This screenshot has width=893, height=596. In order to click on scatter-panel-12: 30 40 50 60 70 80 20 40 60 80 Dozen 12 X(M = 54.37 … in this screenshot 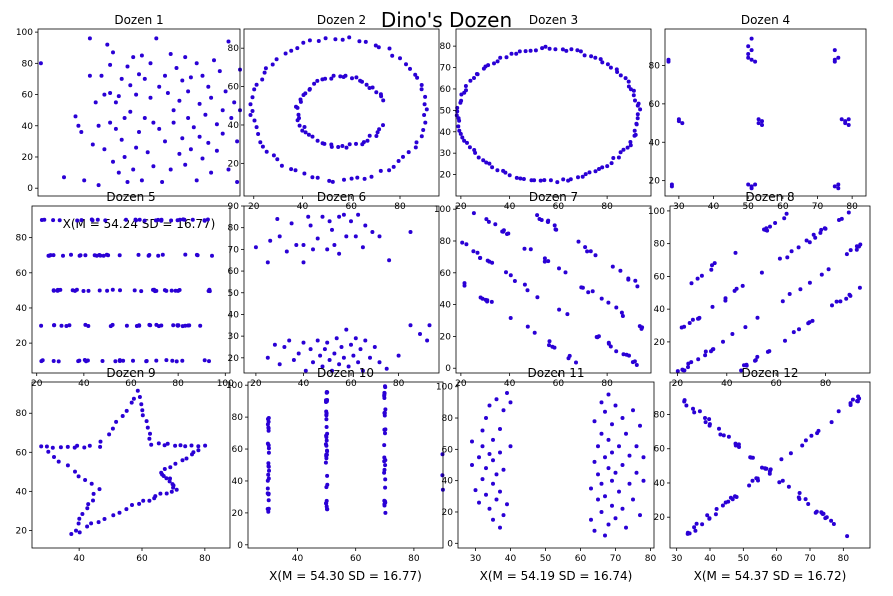, I will do `click(762, 474)`.